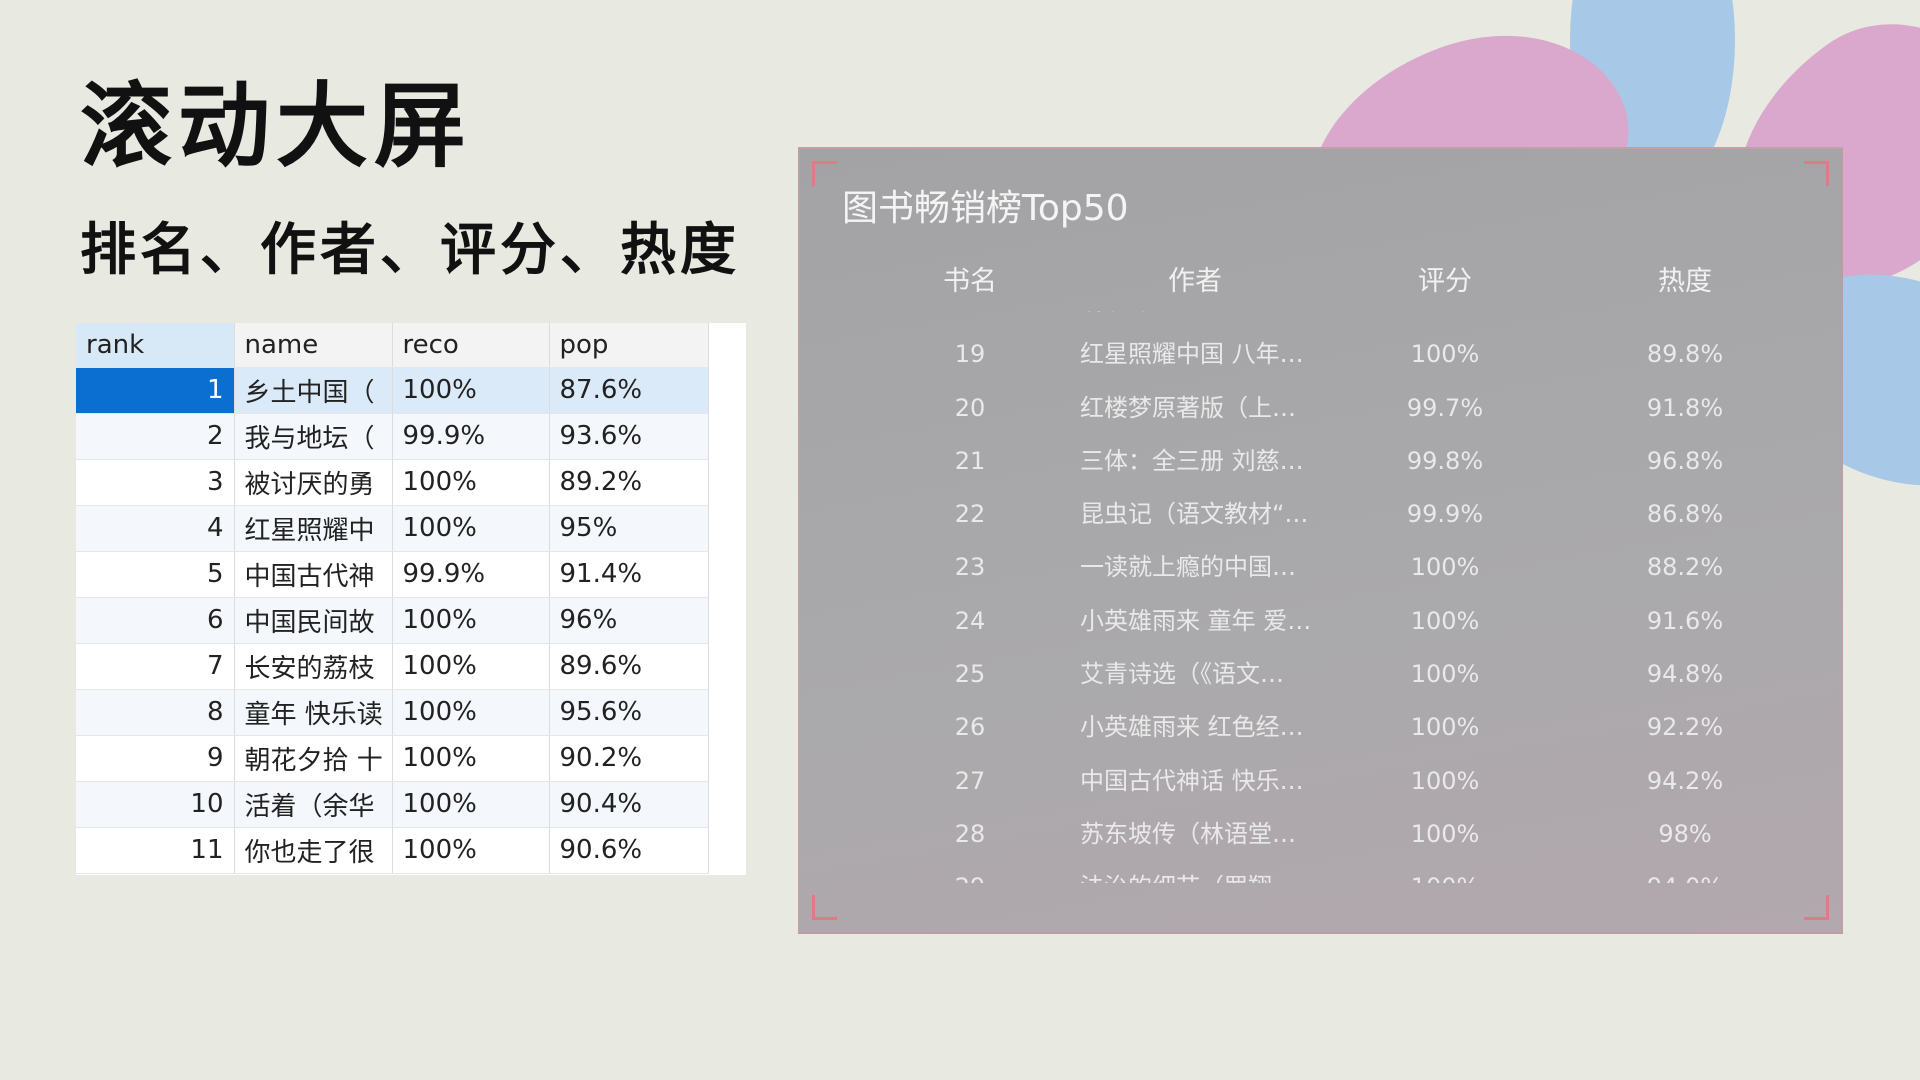  Describe the element at coordinates (155, 666) in the screenshot. I see `cell-rank: 7` at that location.